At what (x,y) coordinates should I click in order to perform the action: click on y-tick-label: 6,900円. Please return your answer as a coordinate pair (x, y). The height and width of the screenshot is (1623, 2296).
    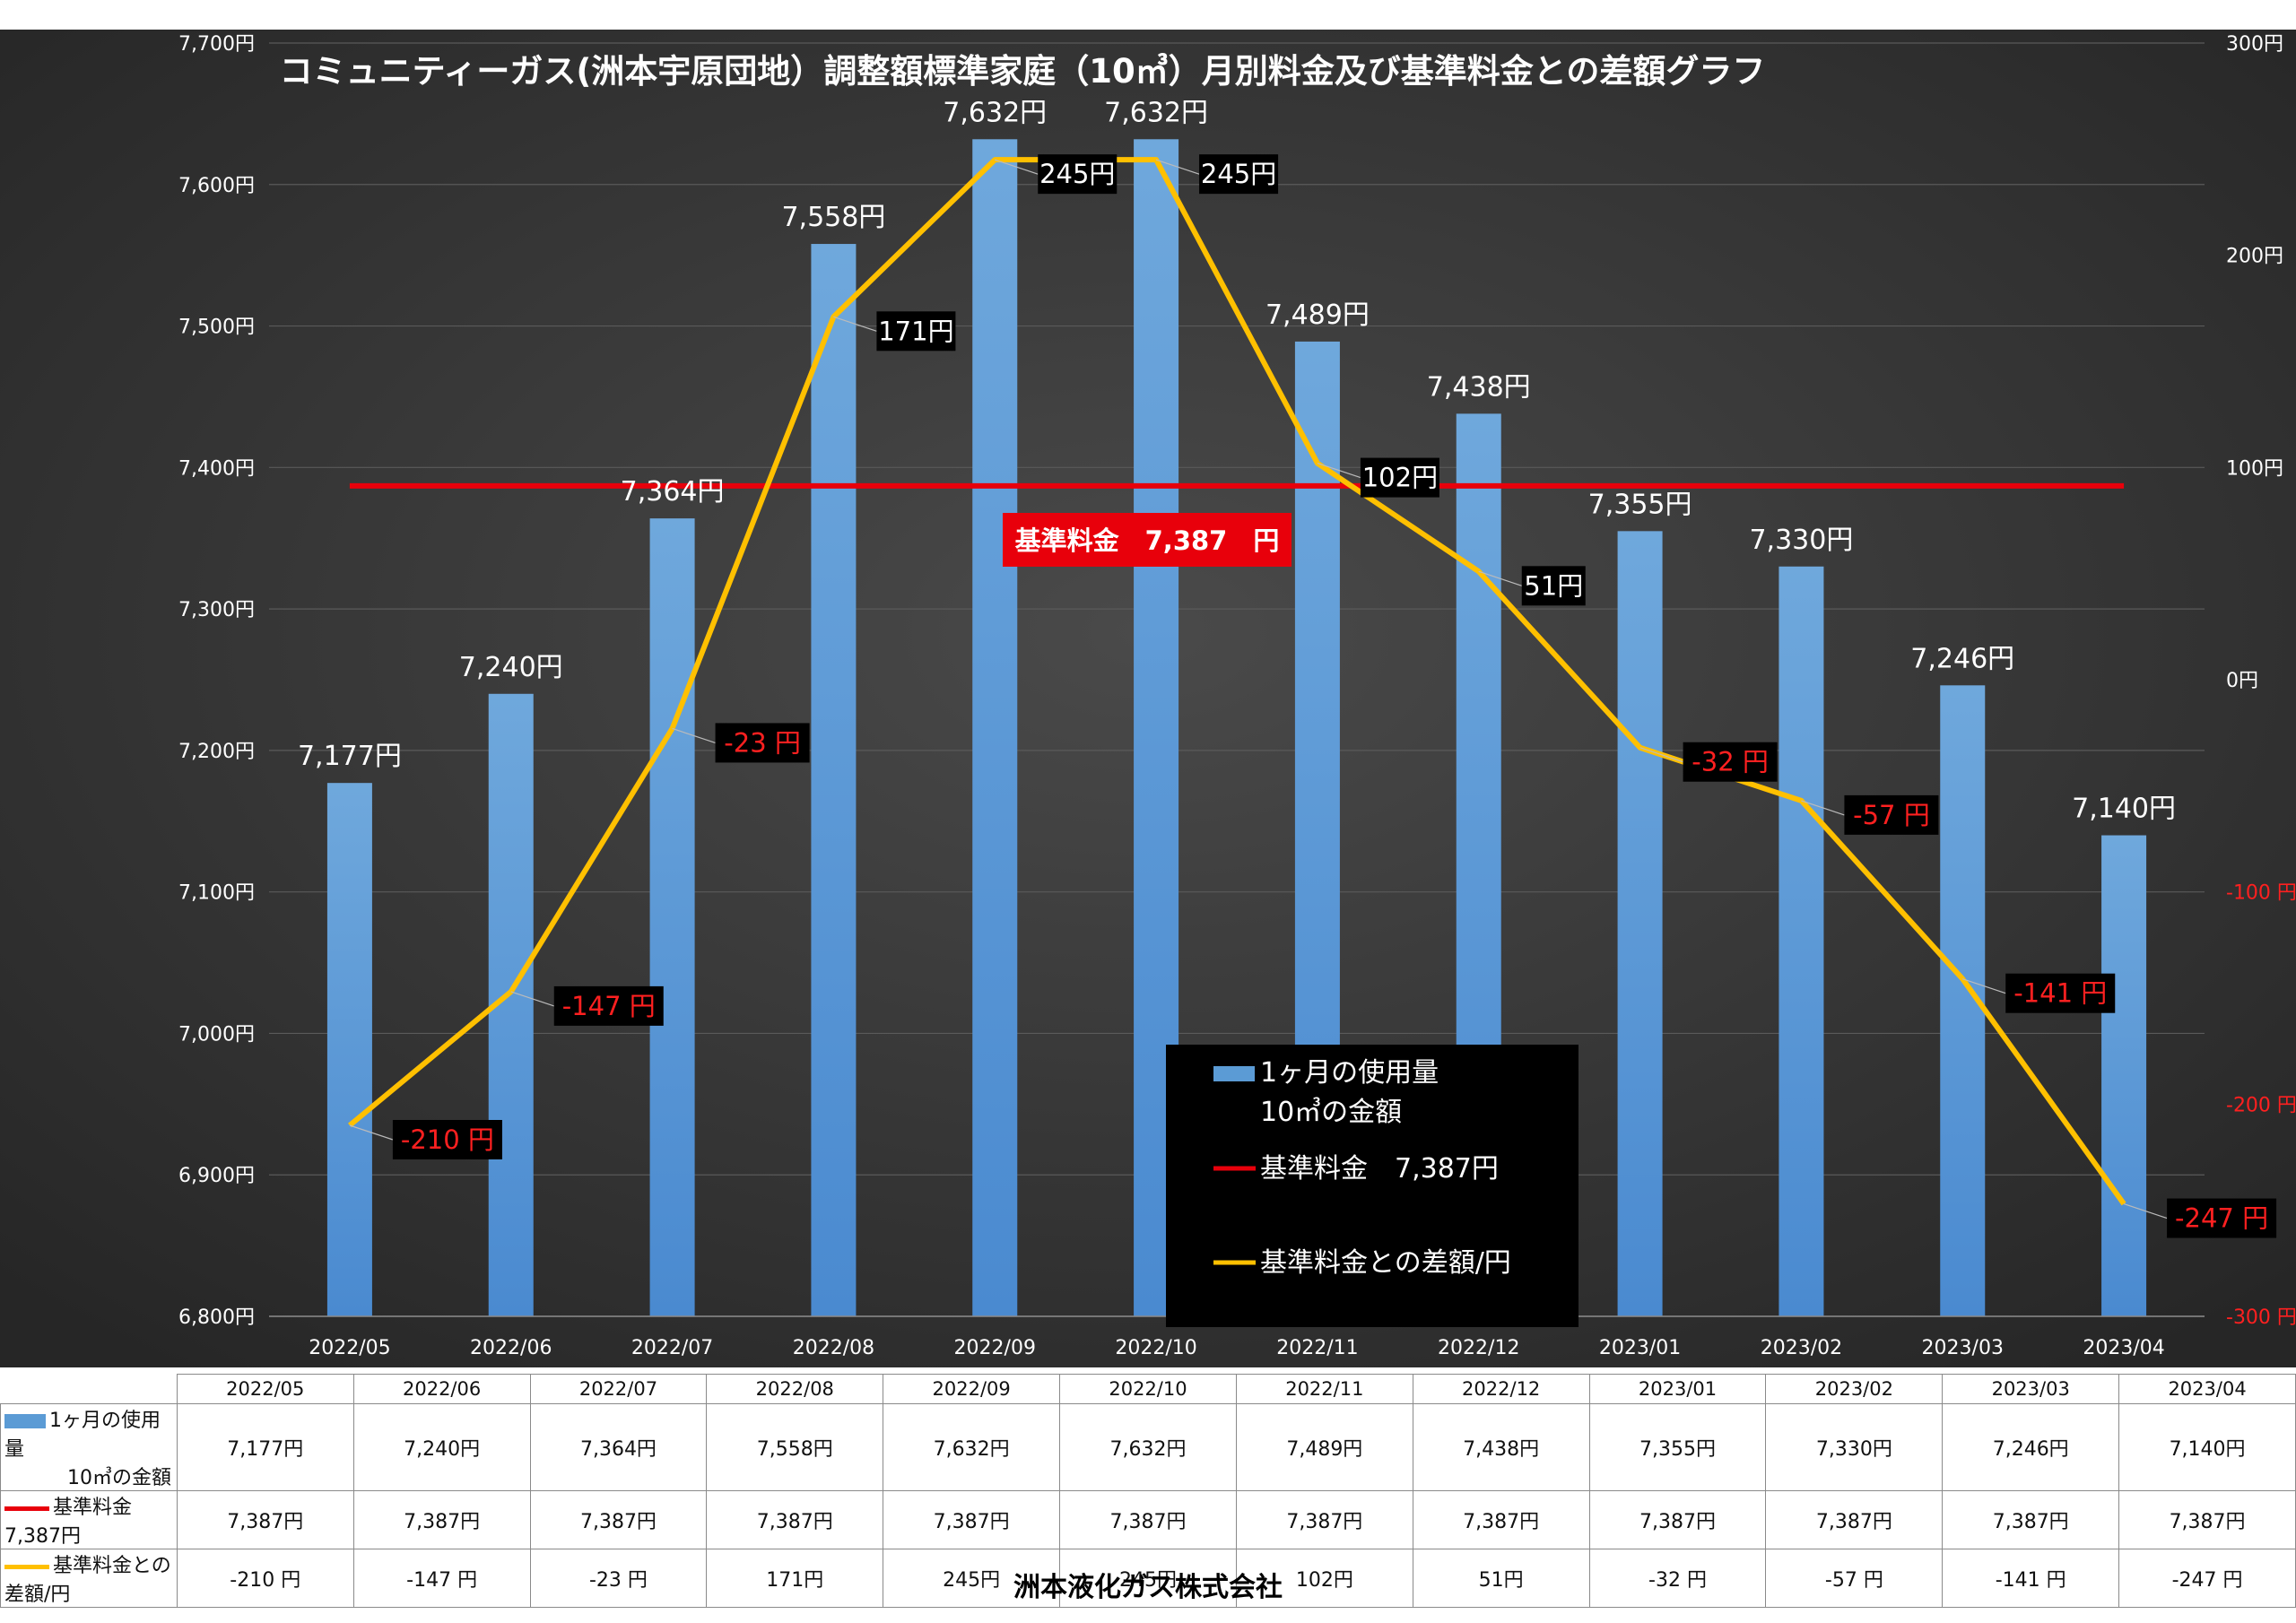
    Looking at the image, I should click on (216, 1176).